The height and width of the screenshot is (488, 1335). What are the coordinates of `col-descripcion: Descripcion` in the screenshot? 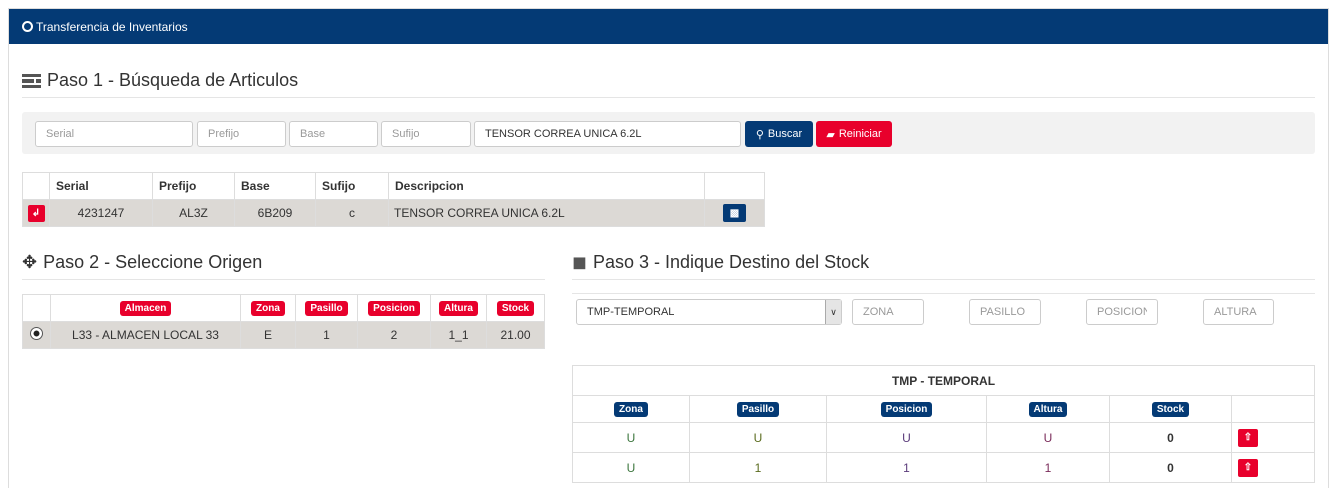 It's located at (546, 186).